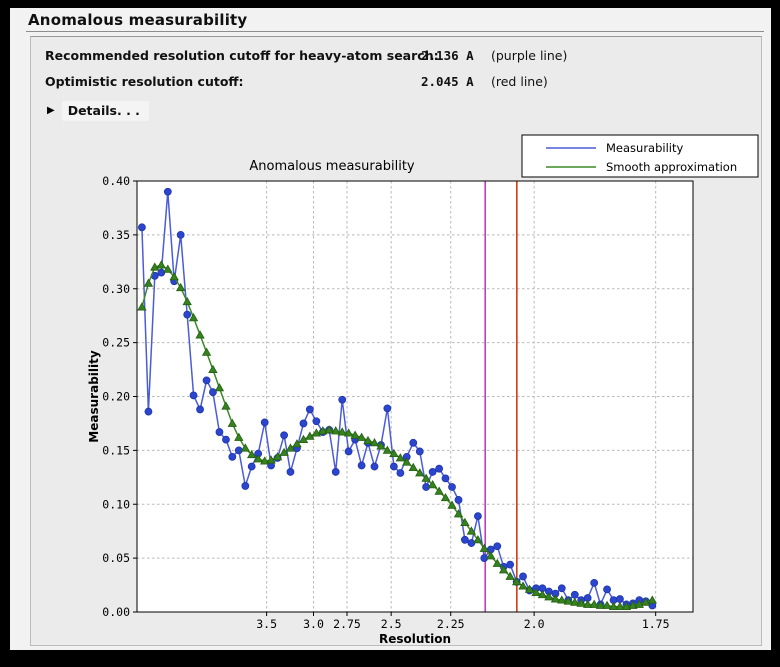 Image resolution: width=780 pixels, height=667 pixels. I want to click on optimistic-cutoff-value: 2.045 A, so click(447, 81).